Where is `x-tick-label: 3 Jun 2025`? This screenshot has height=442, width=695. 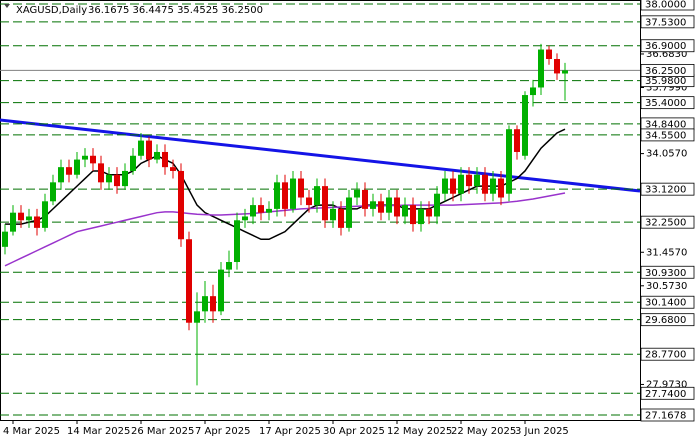
x-tick-label: 3 Jun 2025 is located at coordinates (542, 431).